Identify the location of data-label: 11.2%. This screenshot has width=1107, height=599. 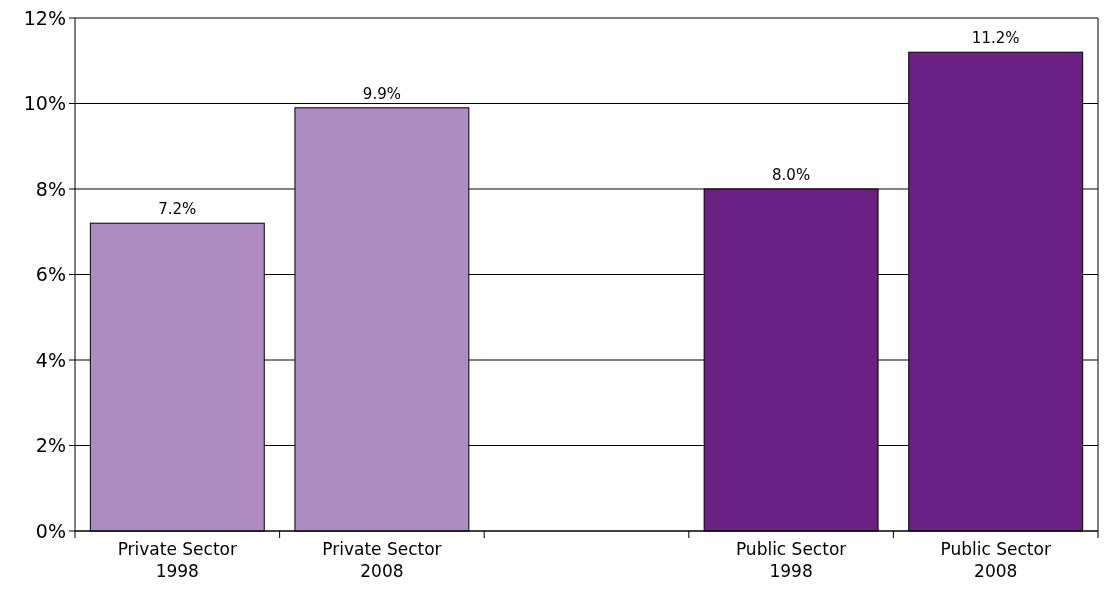
(995, 38).